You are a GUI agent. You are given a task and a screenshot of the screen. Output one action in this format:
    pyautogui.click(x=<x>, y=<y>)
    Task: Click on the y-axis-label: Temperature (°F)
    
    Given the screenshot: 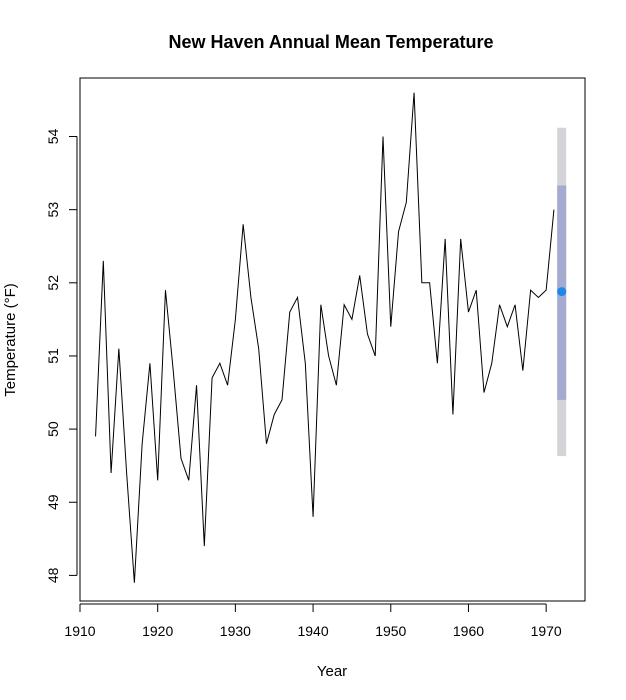 What is the action you would take?
    pyautogui.click(x=10, y=340)
    